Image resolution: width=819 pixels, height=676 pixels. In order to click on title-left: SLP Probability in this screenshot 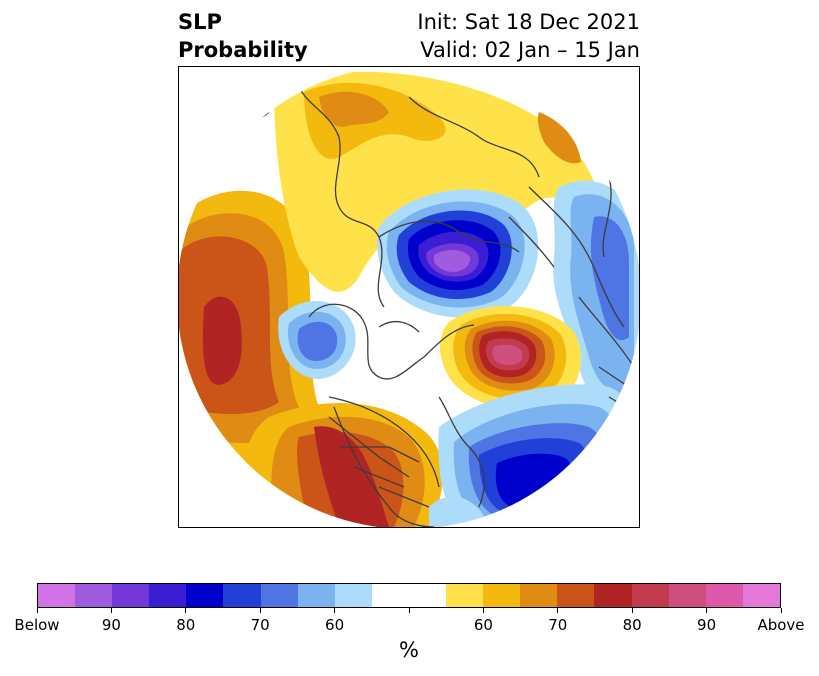, I will do `click(243, 36)`.